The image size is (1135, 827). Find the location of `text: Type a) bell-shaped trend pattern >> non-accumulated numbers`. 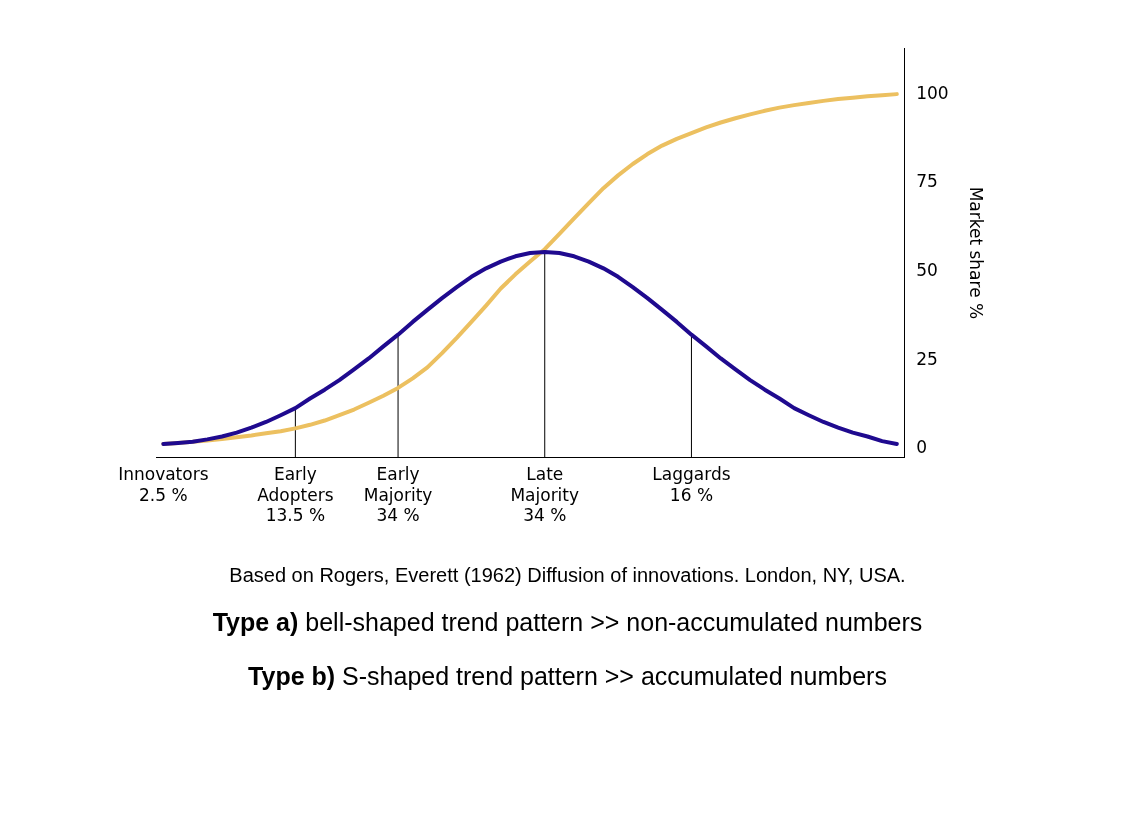

text: Type a) bell-shaped trend pattern >> non-accumulated numbers is located at coordinates (567, 622).